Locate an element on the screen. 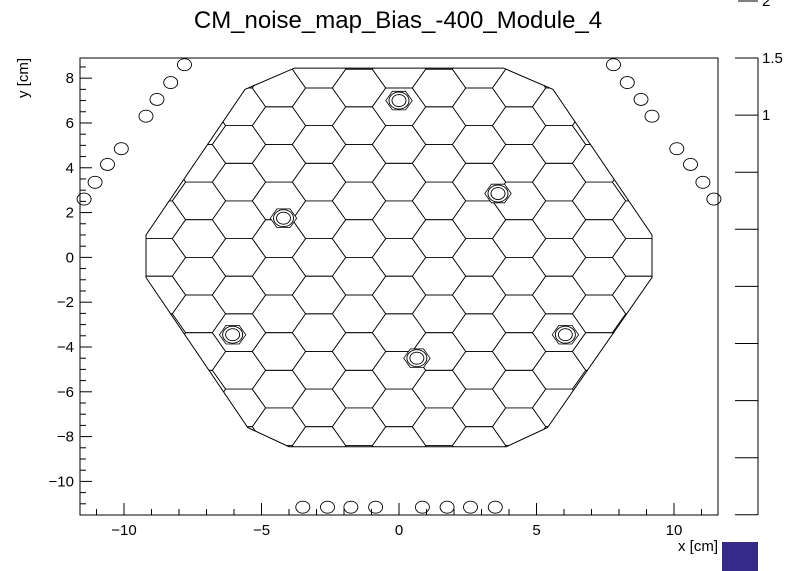  y-tick-label: 0 is located at coordinates (70, 257).